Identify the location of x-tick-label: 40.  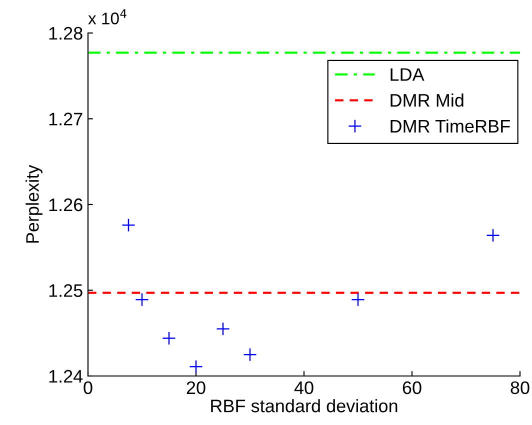
(304, 387).